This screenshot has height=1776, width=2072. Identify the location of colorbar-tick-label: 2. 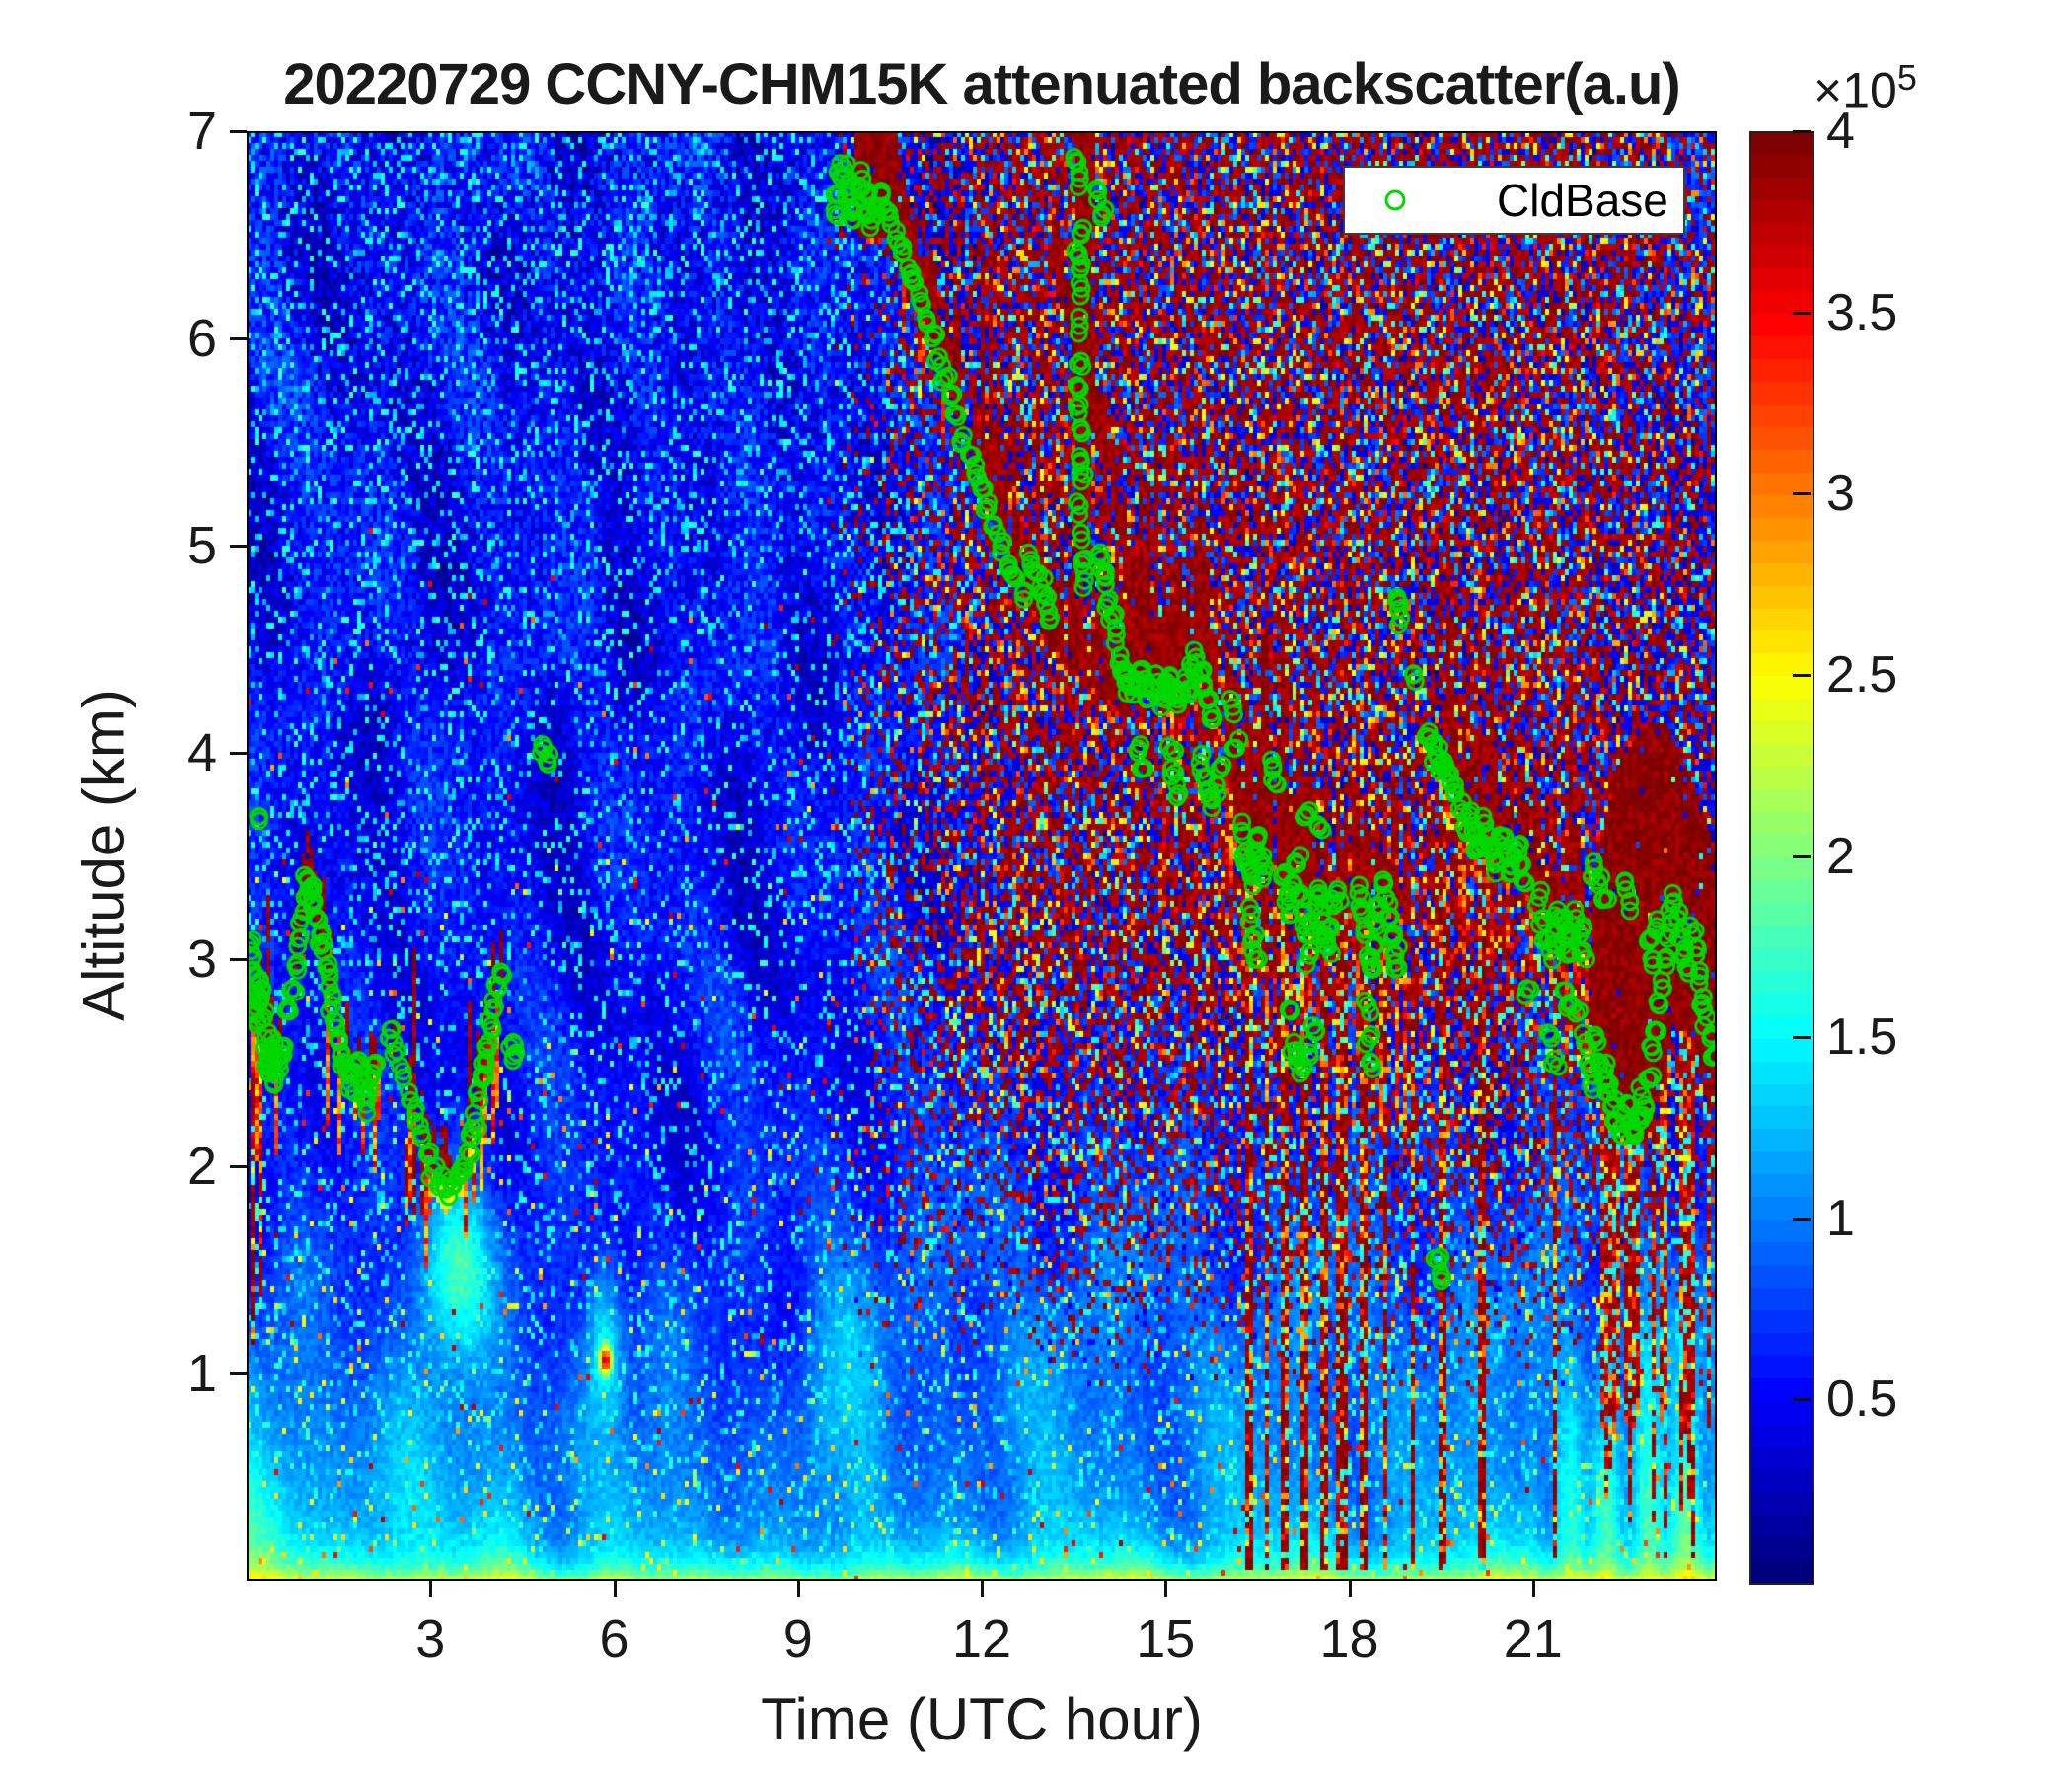
(1840, 856).